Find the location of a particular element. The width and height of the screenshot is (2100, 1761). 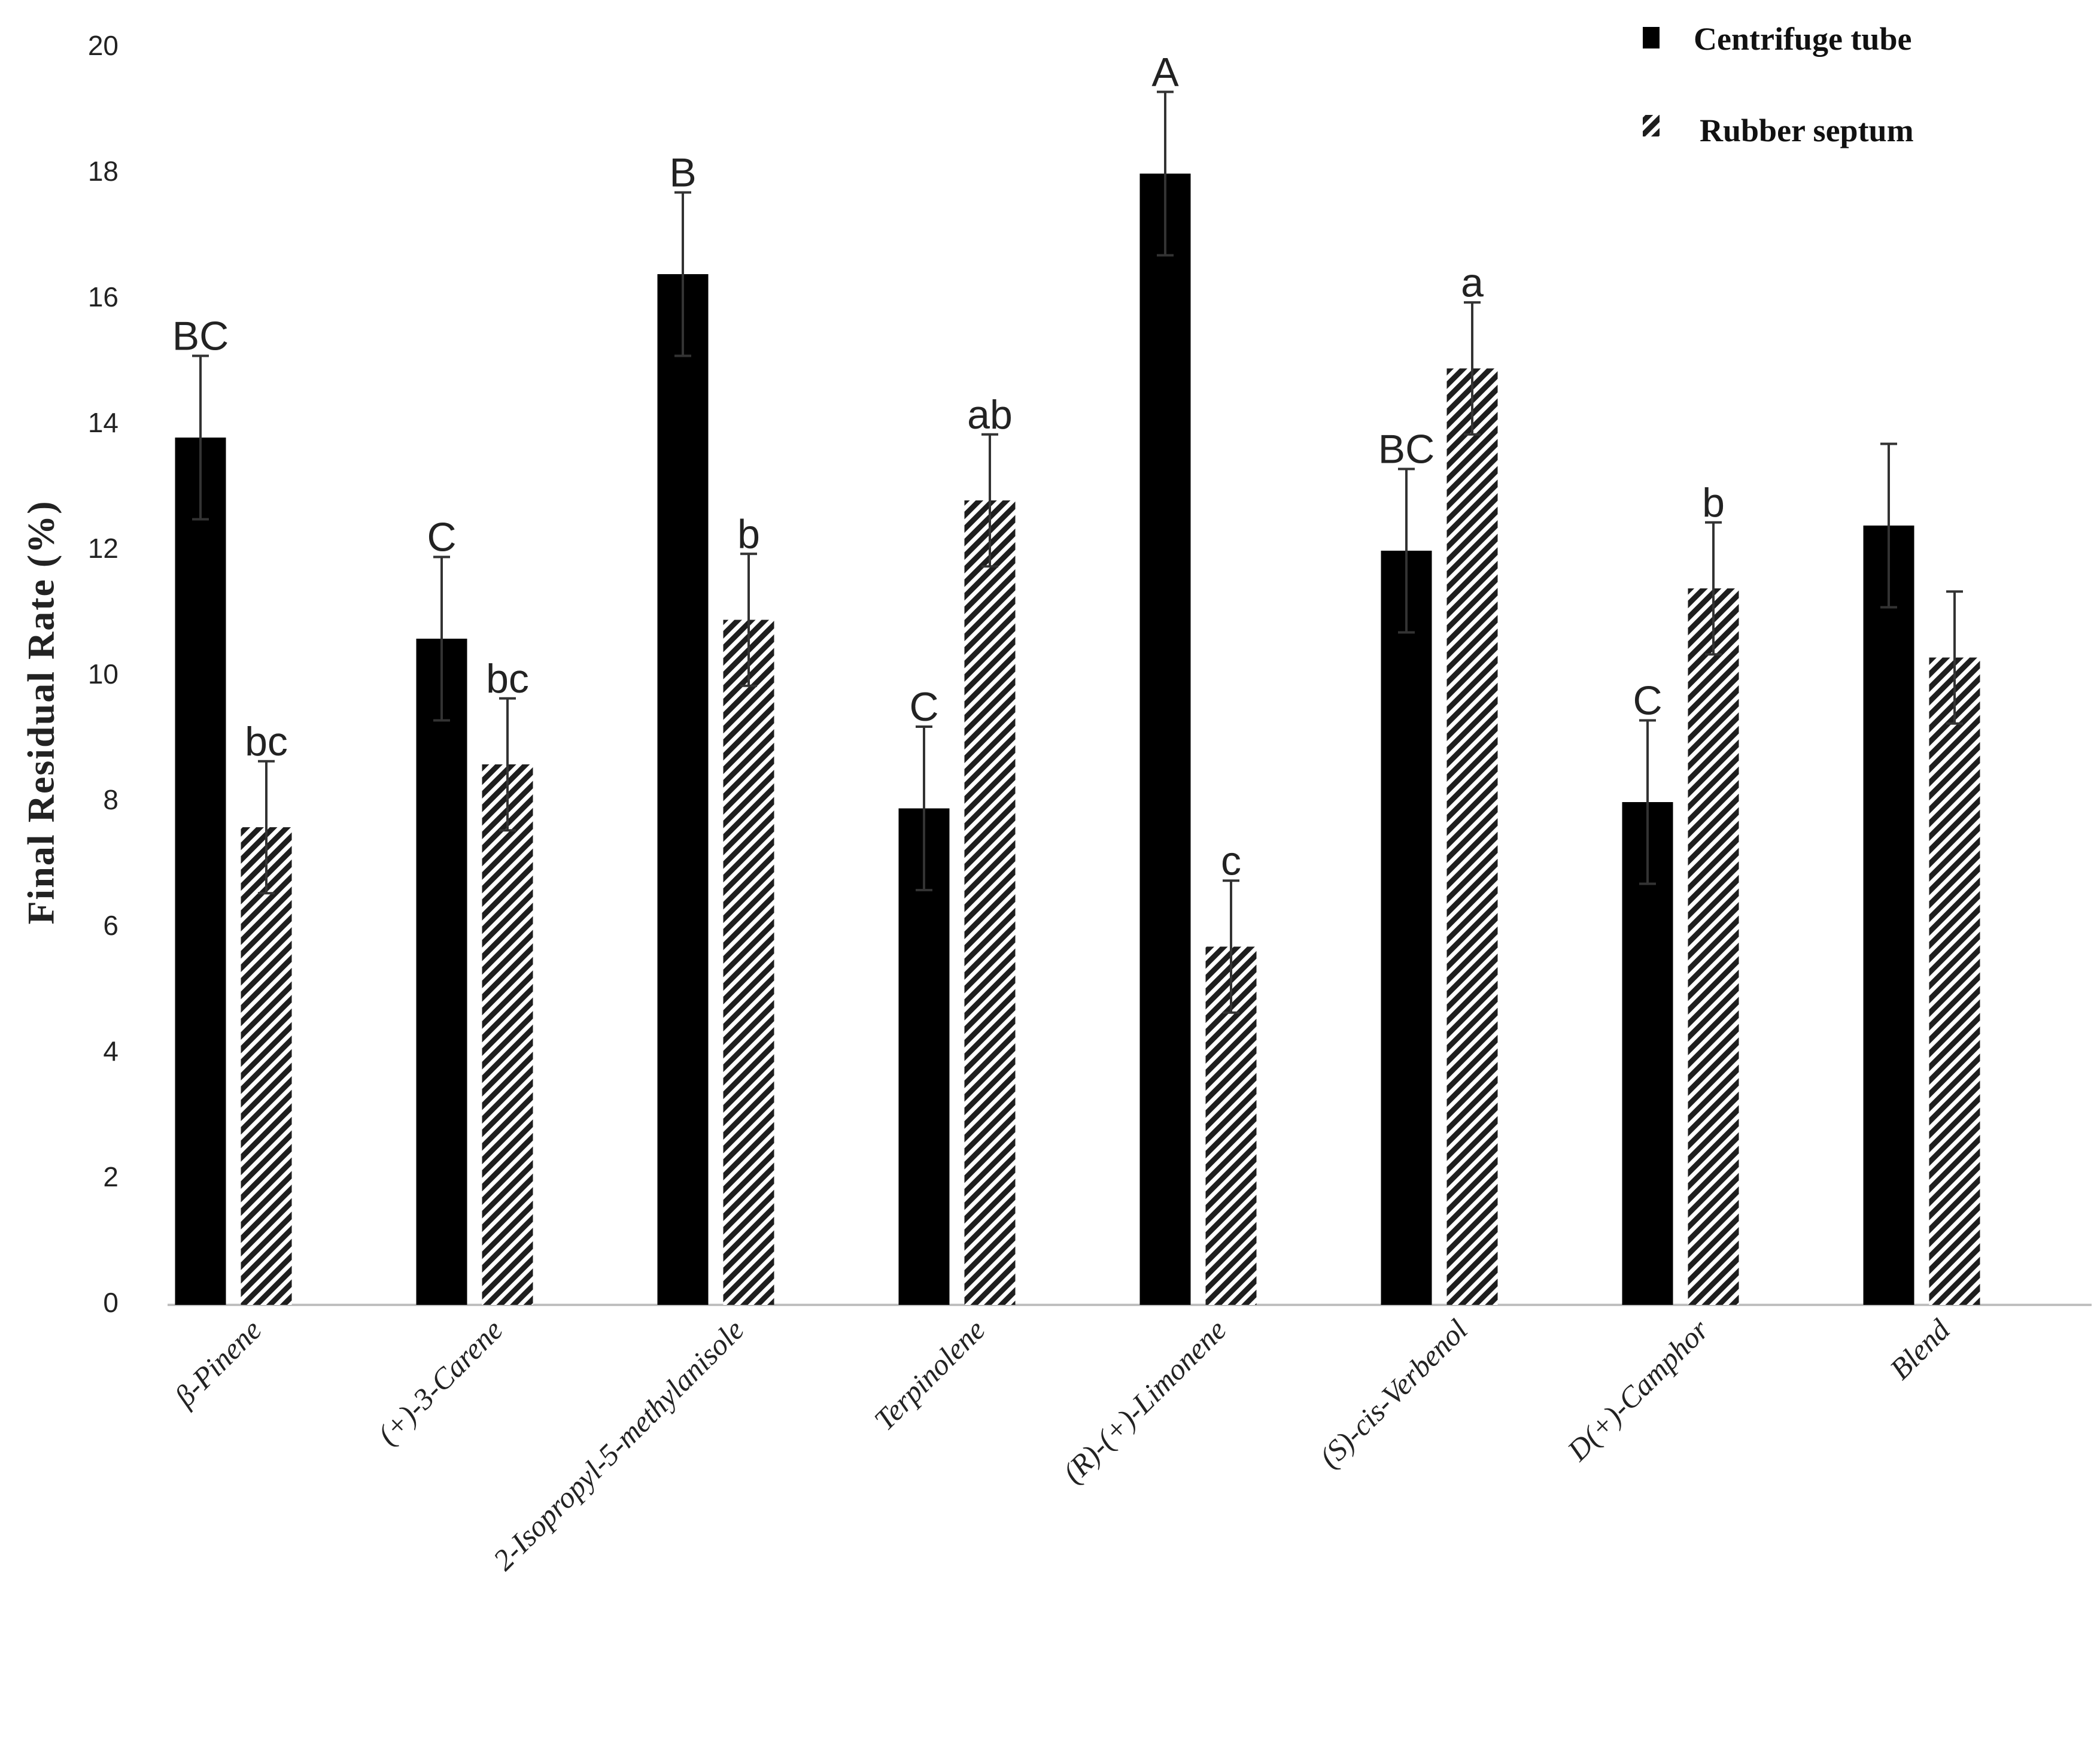

y-axis-ticks: 0 2 4 6 8 10 12 14 16 18 20 is located at coordinates (103, 674).